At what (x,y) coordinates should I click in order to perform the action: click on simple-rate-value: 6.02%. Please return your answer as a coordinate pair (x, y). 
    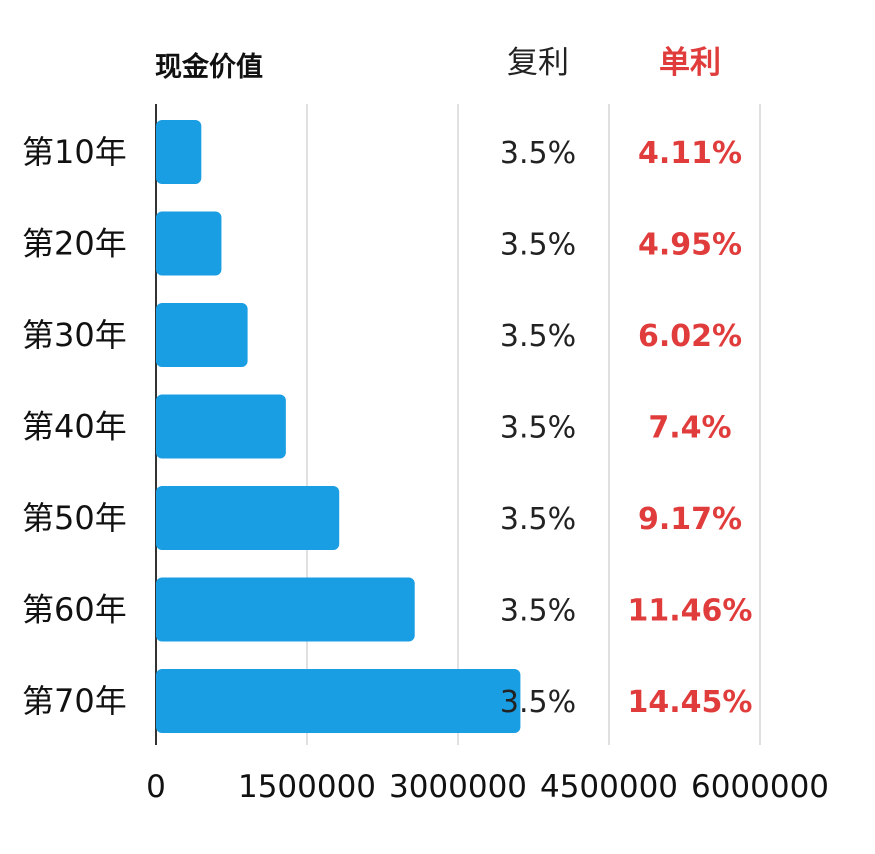
    Looking at the image, I should click on (690, 336).